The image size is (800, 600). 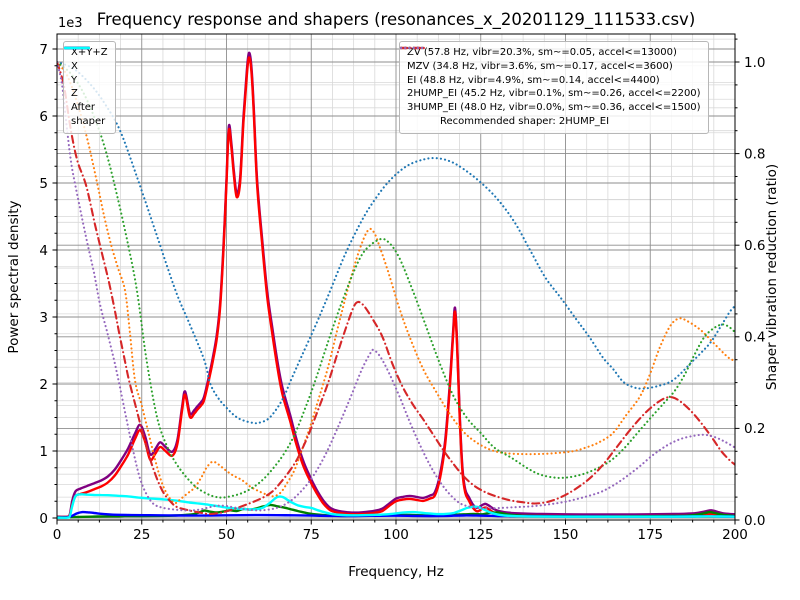 What do you see at coordinates (74, 66) in the screenshot?
I see `legend-item-x-label: X` at bounding box center [74, 66].